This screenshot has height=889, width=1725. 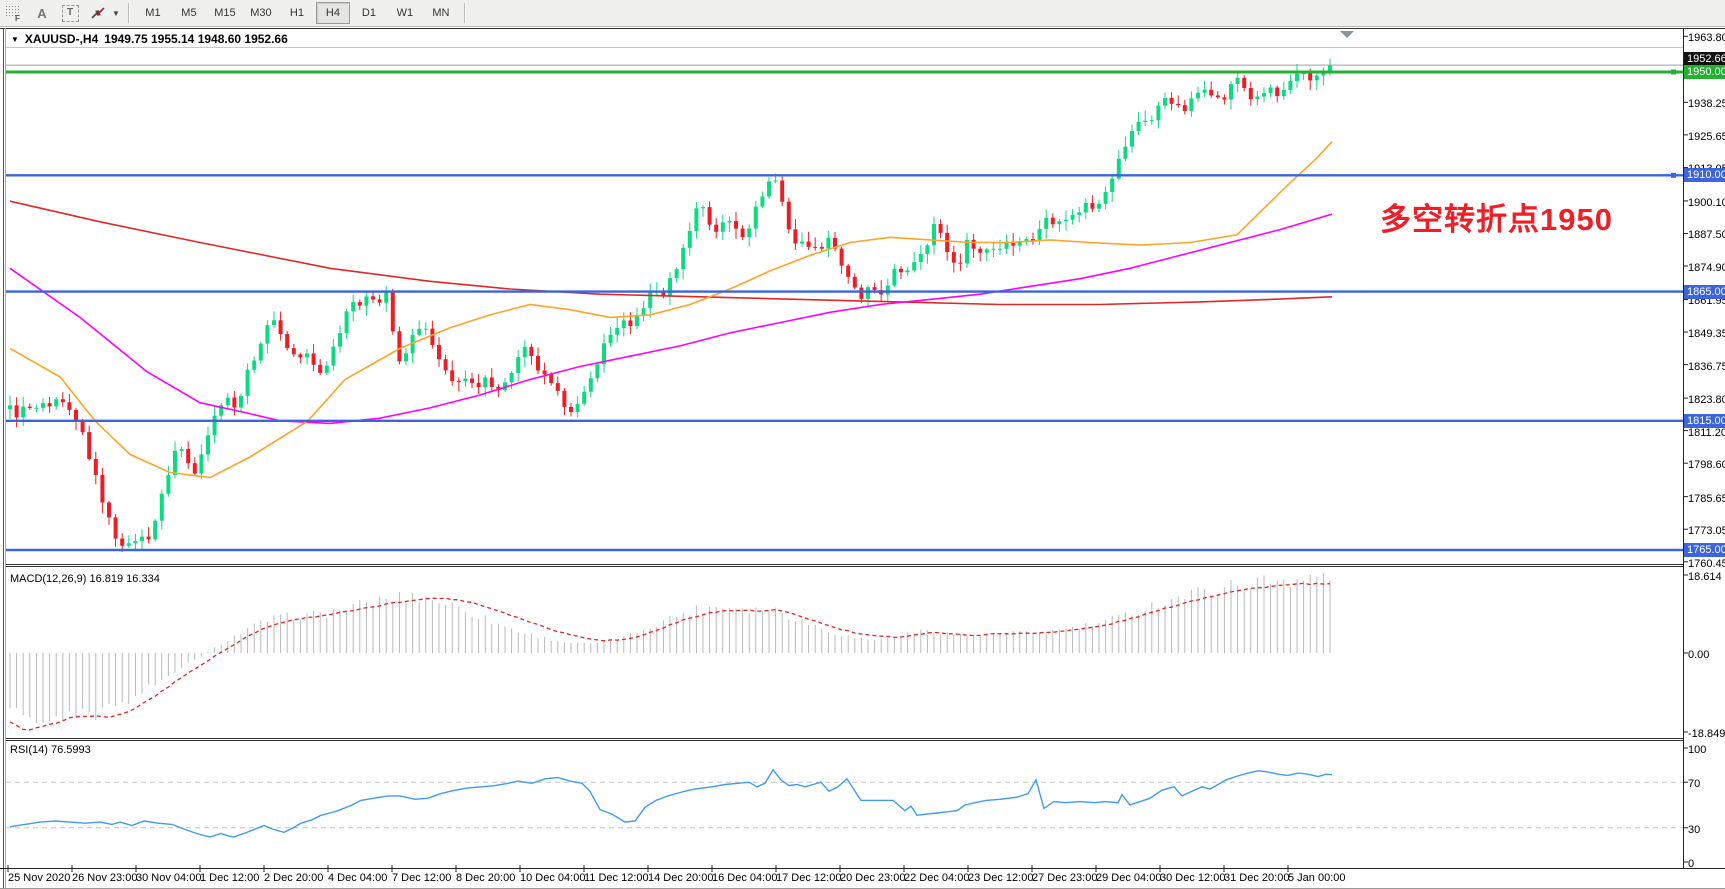 I want to click on x-tick-label: 20 Dec 23:00, so click(x=873, y=878).